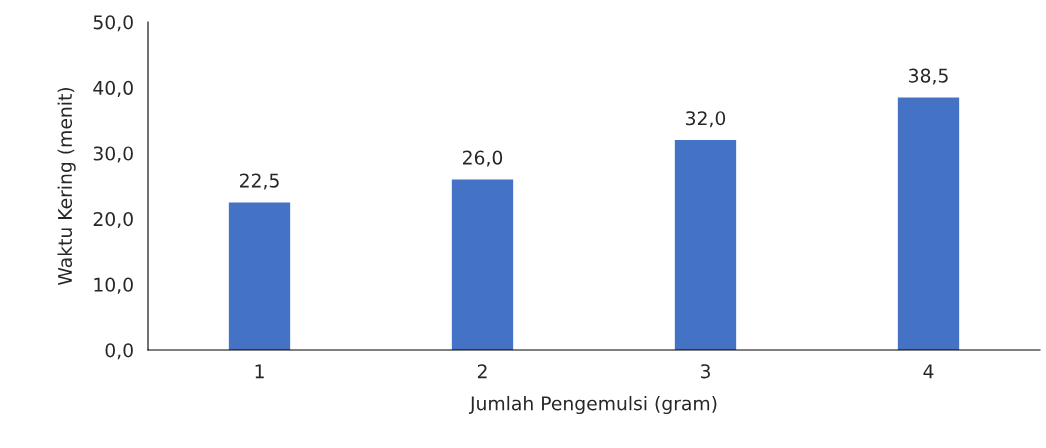 The image size is (1046, 448). What do you see at coordinates (259, 181) in the screenshot?
I see `data-label: 22,5` at bounding box center [259, 181].